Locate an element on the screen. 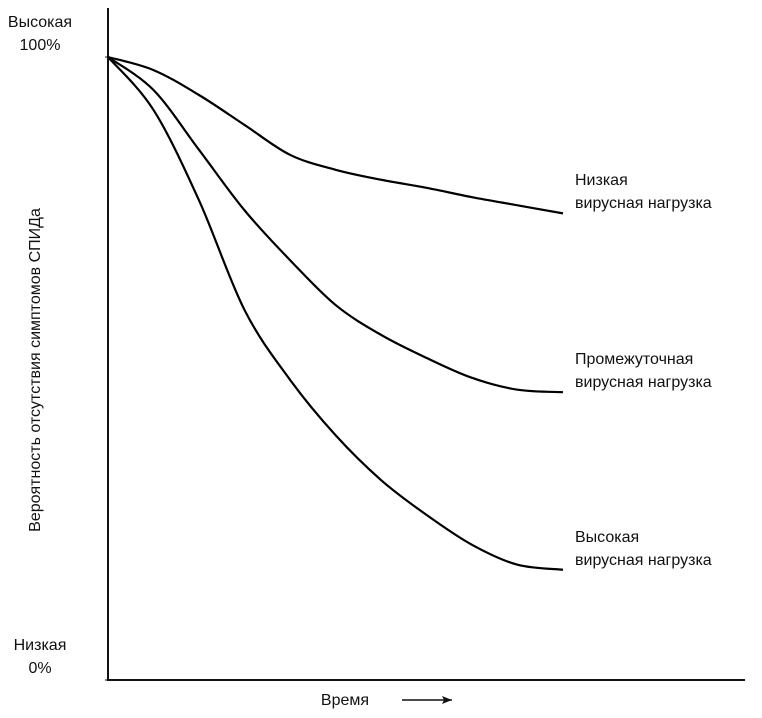  x-axis-label: Время is located at coordinates (345, 700).